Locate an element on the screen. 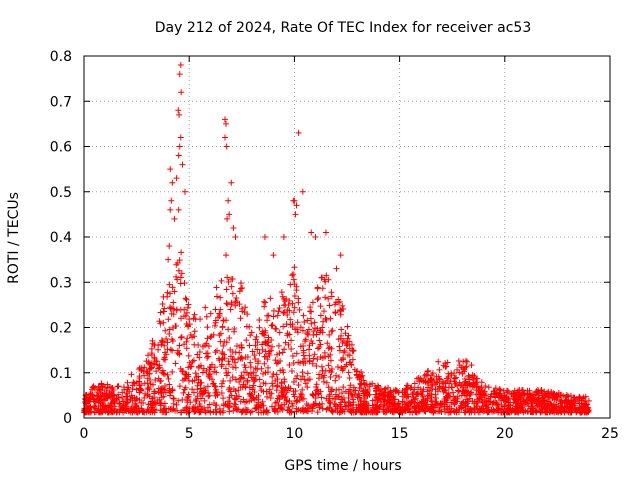  x-tick-label: 5 is located at coordinates (189, 434).